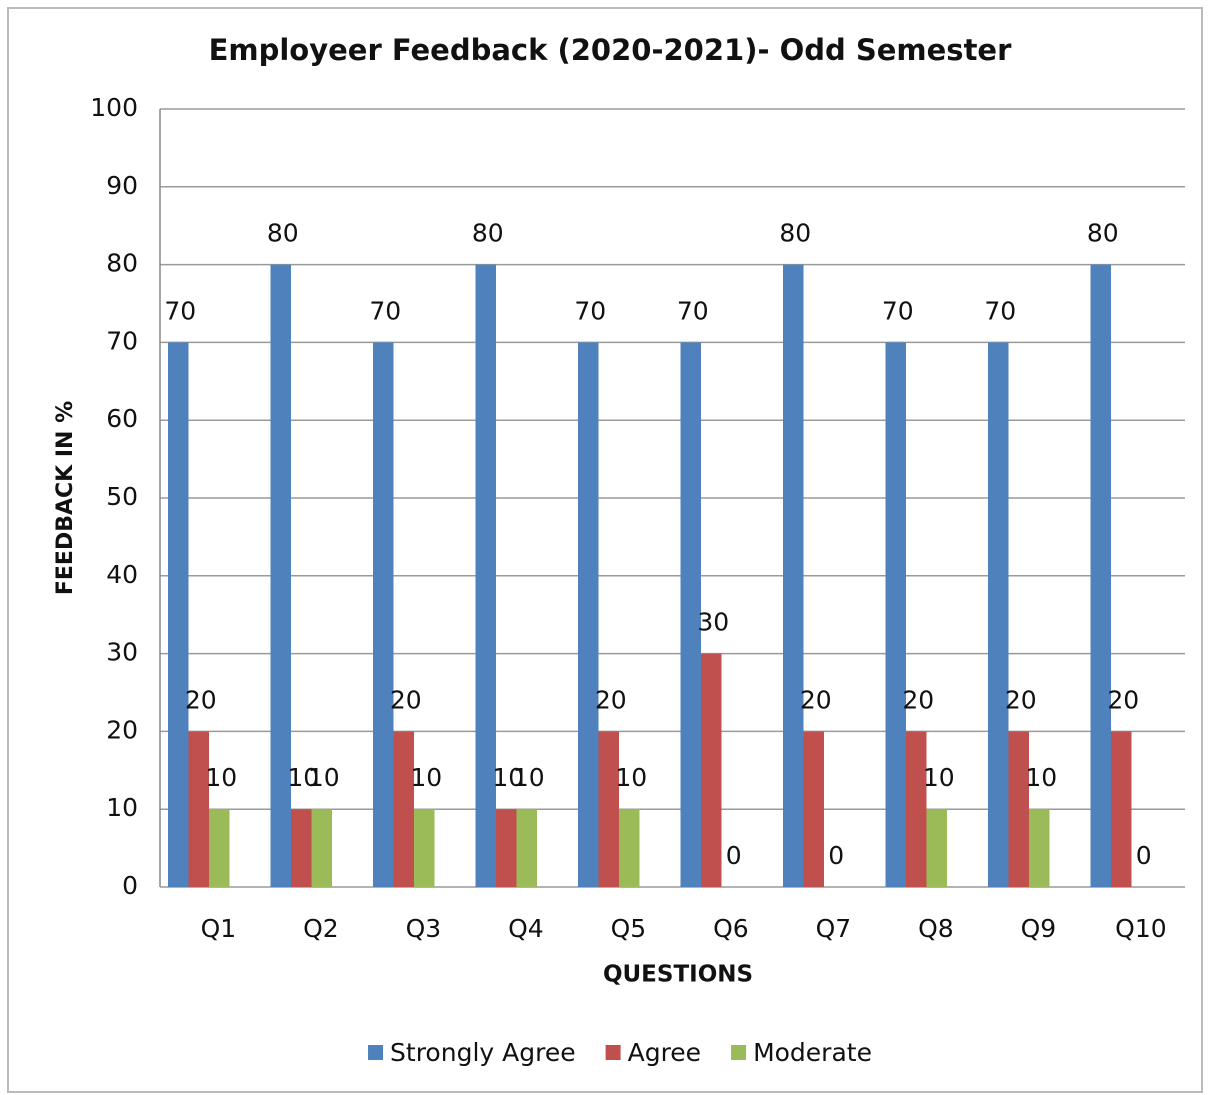  I want to click on y-tick-label: 40, so click(122, 574).